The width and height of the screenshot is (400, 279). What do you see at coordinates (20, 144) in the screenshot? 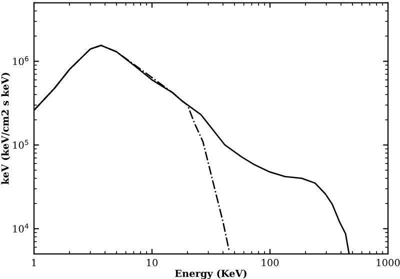
I see `y-tick-label: 10$^{5}$` at bounding box center [20, 144].